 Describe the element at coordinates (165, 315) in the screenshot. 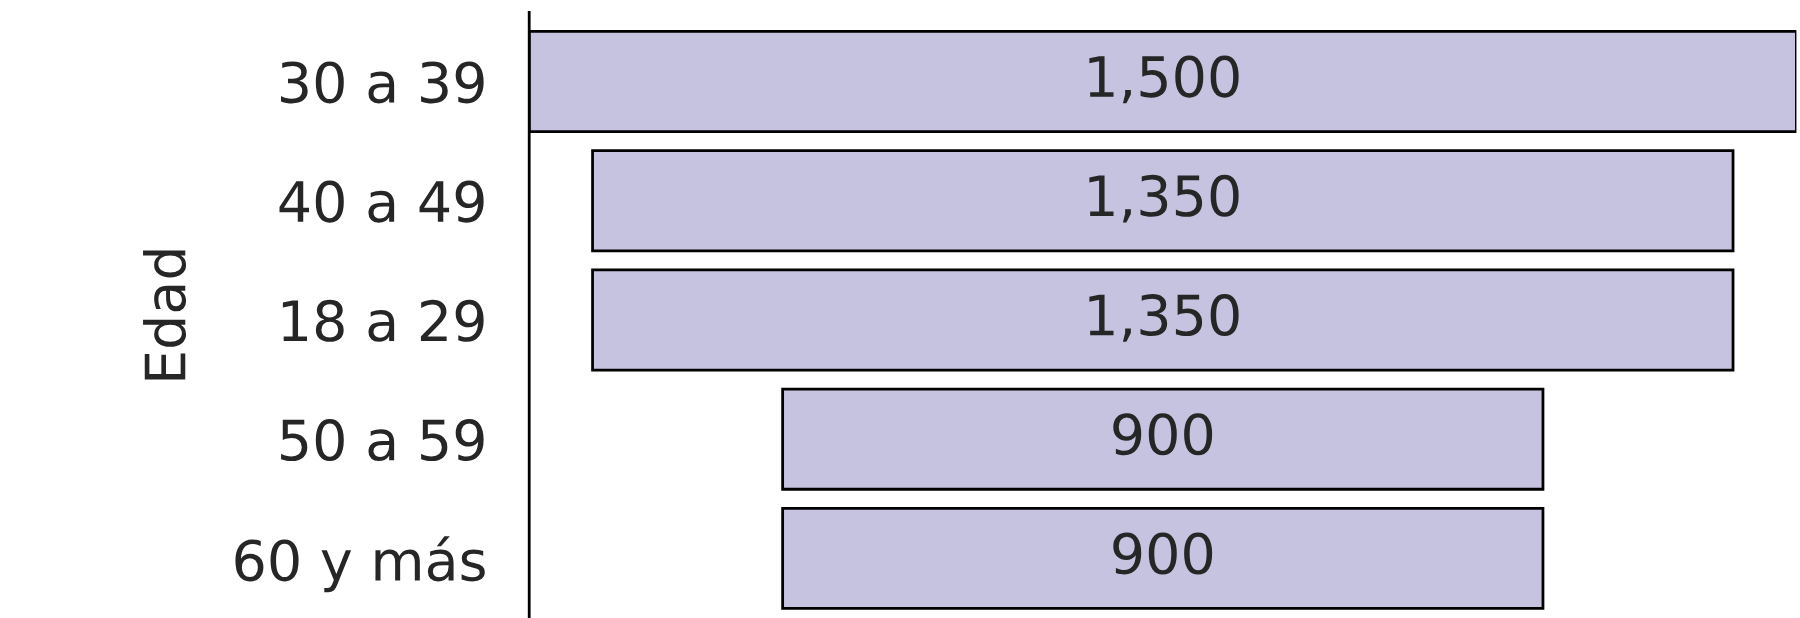

I see `text: Edad` at that location.